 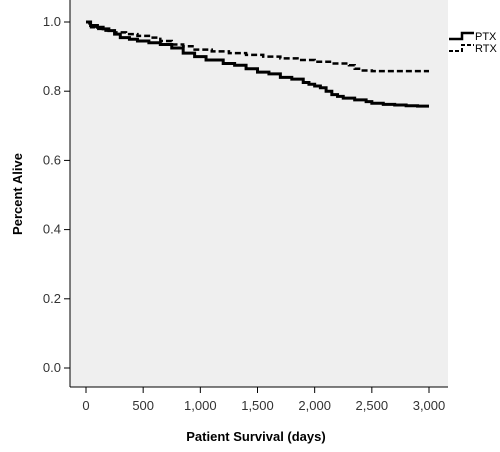 What do you see at coordinates (486, 37) in the screenshot?
I see `legend-label-ptx: PTX` at bounding box center [486, 37].